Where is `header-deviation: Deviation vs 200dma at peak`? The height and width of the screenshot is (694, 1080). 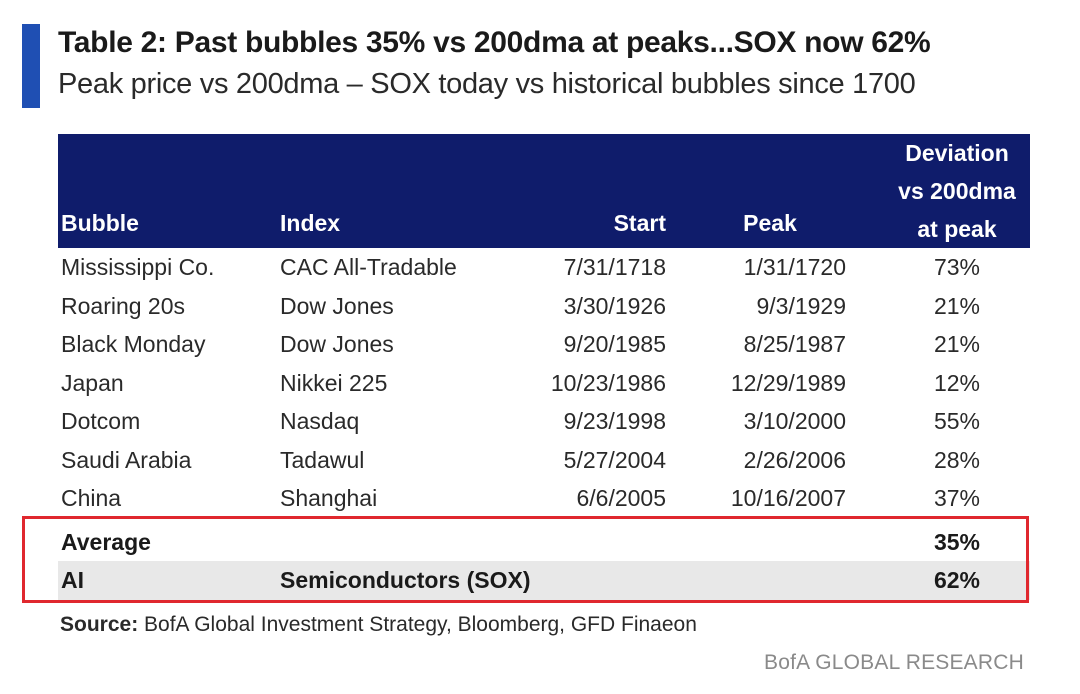 header-deviation: Deviation vs 200dma at peak is located at coordinates (957, 191).